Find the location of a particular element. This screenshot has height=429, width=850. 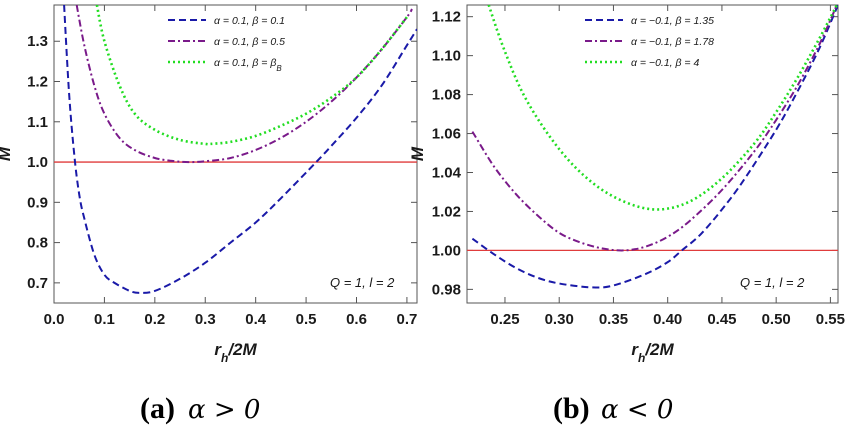

x-tick-label: 0.50 is located at coordinates (776, 319).